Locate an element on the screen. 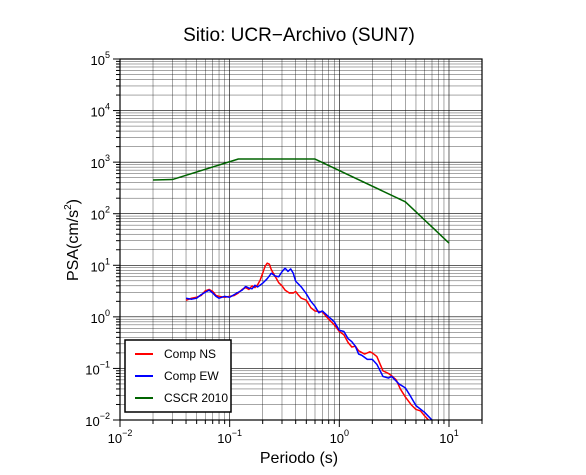  y-axis-label: PSA(cm/s2) is located at coordinates (72, 240).